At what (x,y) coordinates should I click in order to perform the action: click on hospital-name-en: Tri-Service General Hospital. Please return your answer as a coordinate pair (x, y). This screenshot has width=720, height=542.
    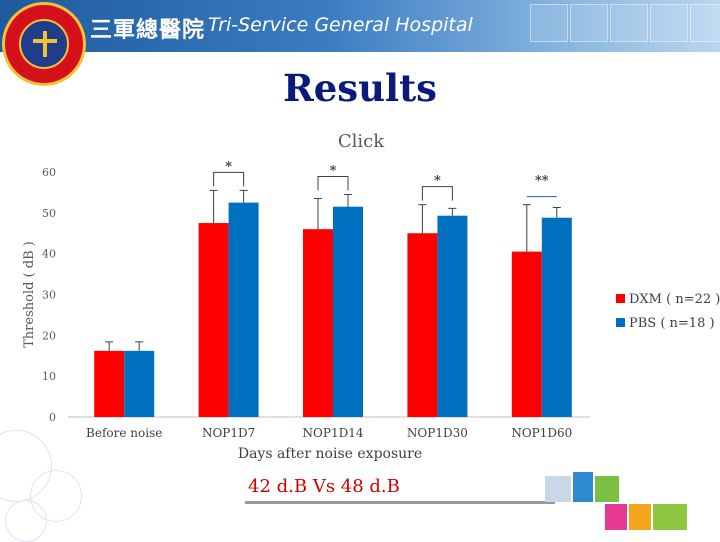
    Looking at the image, I should click on (340, 25).